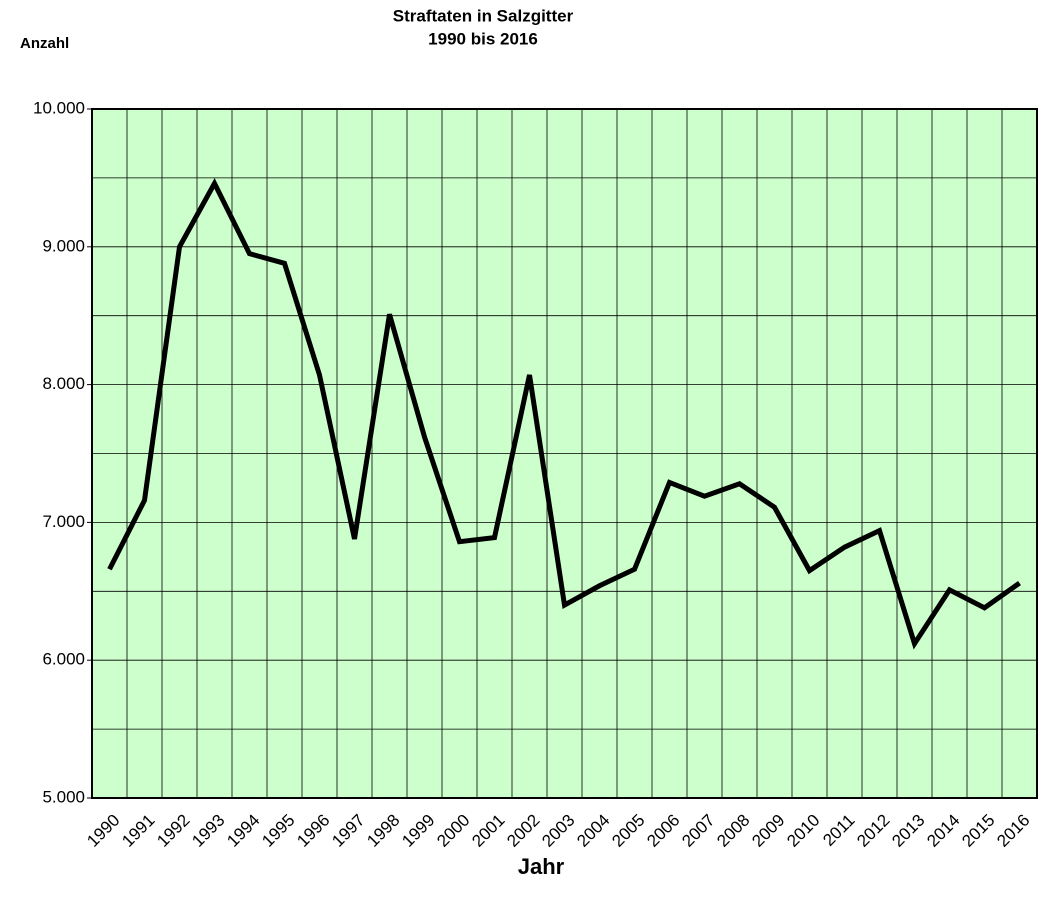  Describe the element at coordinates (63, 245) in the screenshot. I see `y-tick-label: 9.000` at that location.